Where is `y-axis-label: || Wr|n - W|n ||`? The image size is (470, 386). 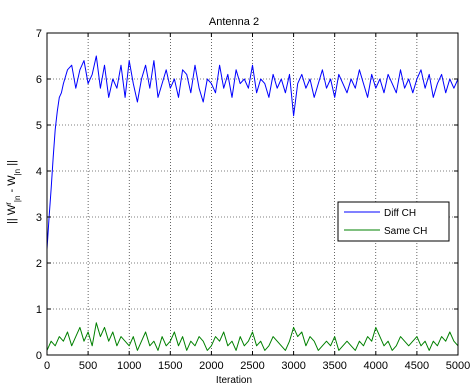 y-axis-label: || Wr|n - W|n || is located at coordinates (13, 192).